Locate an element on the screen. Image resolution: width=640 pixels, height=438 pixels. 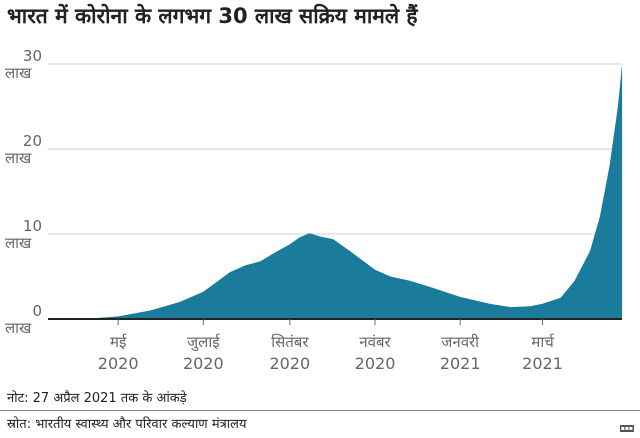
y-tick-label: 30 is located at coordinates (32, 56).